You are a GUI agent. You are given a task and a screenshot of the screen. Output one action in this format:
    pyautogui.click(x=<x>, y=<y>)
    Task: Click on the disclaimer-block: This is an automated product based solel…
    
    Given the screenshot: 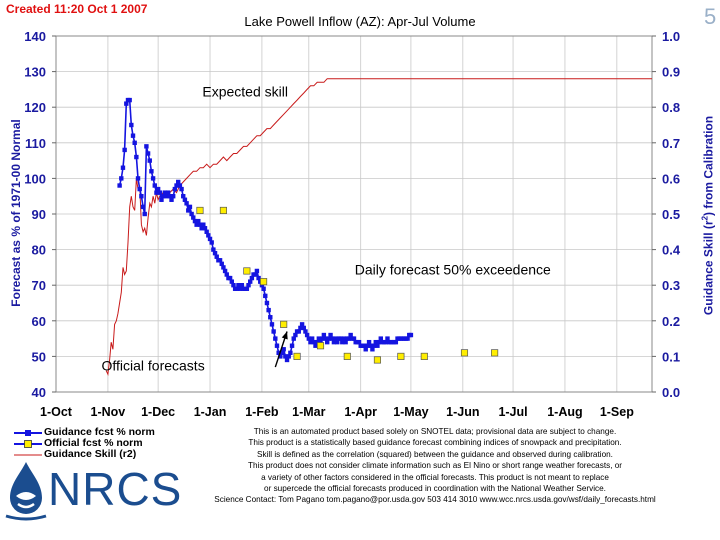 What is the action you would take?
    pyautogui.click(x=435, y=466)
    